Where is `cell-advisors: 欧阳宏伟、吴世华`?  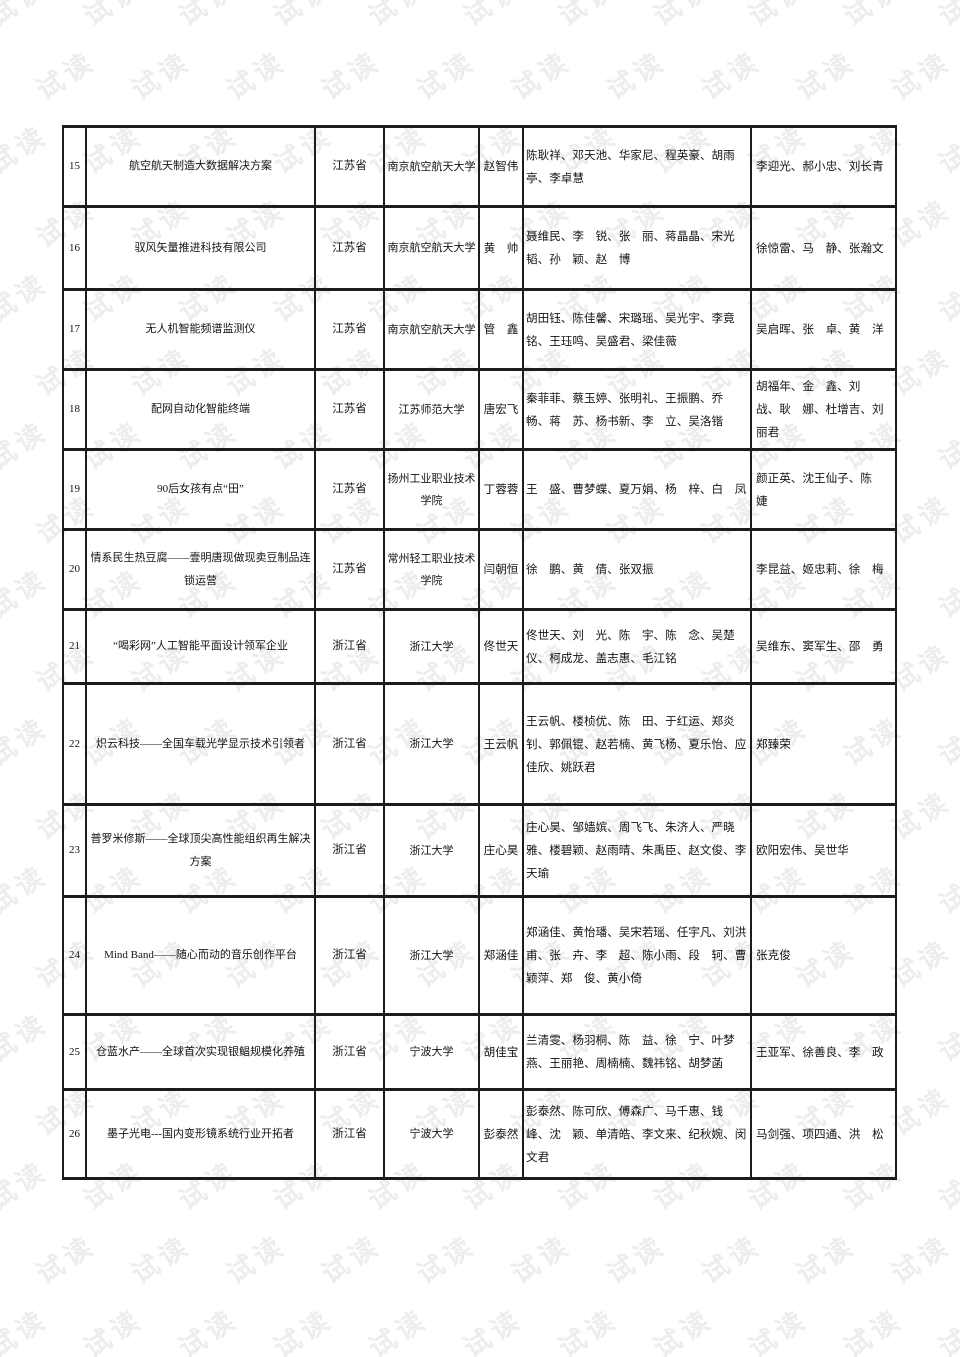 cell-advisors: 欧阳宏伟、吴世华 is located at coordinates (823, 850).